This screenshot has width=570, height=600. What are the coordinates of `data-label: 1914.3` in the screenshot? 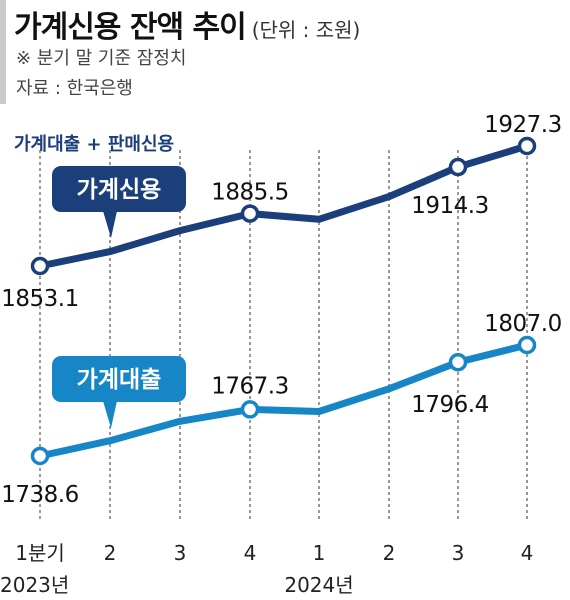 It's located at (449, 206).